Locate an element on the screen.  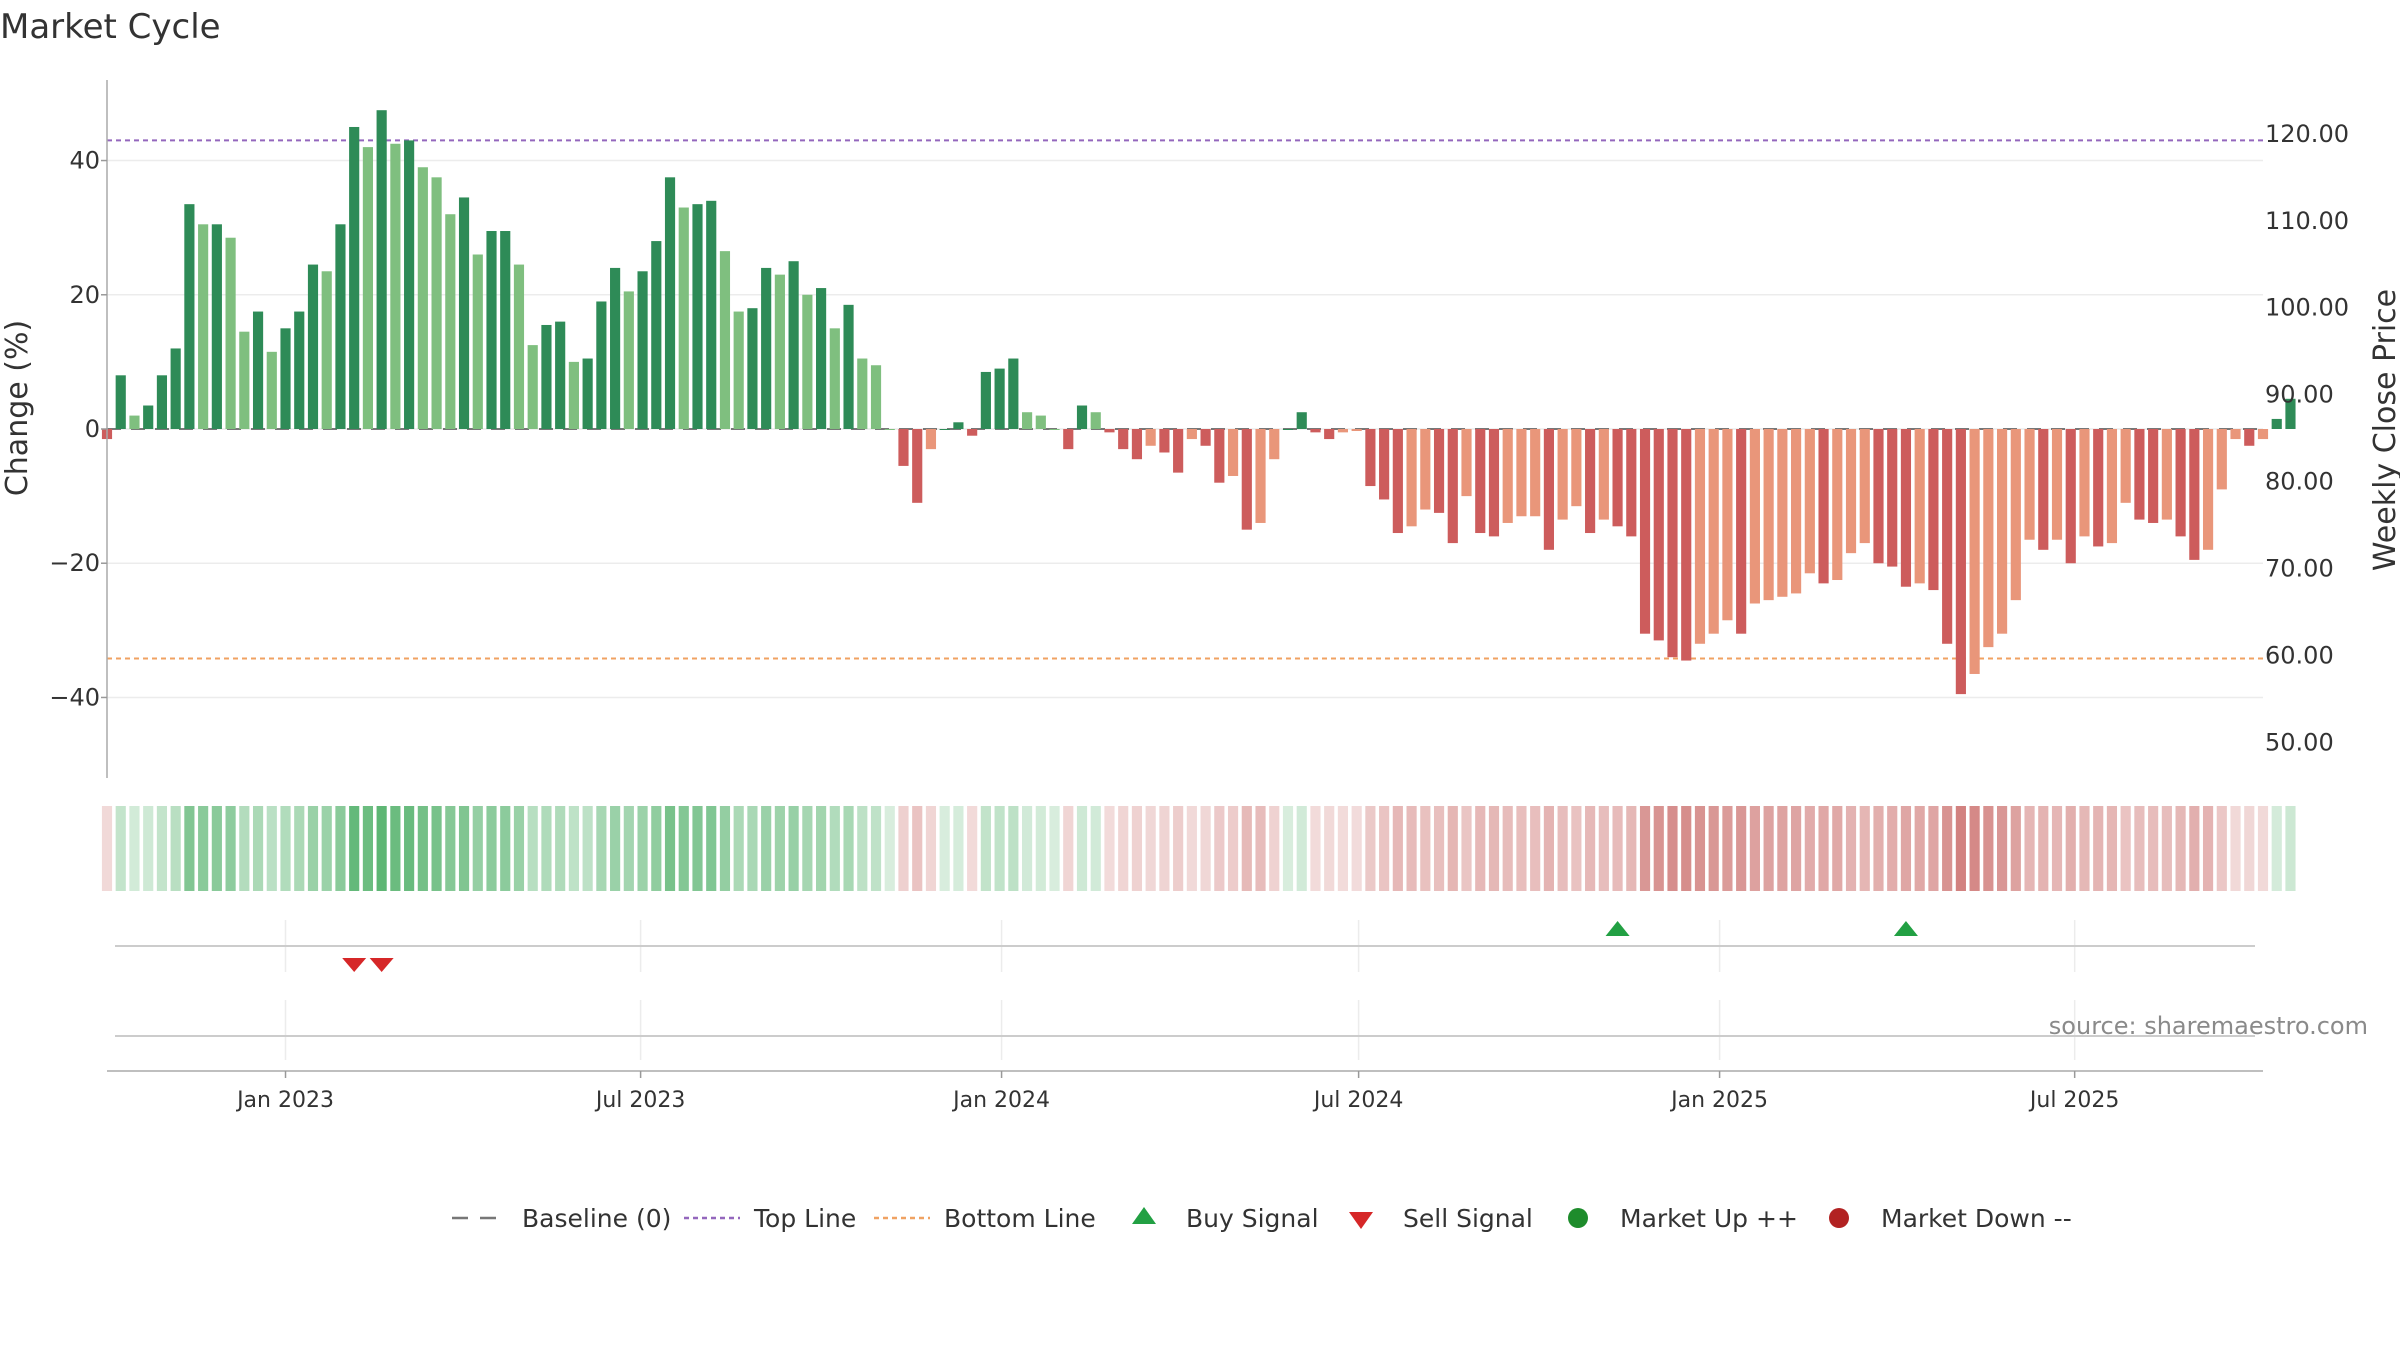
right-tick-label: 50.00 is located at coordinates (2299, 742).